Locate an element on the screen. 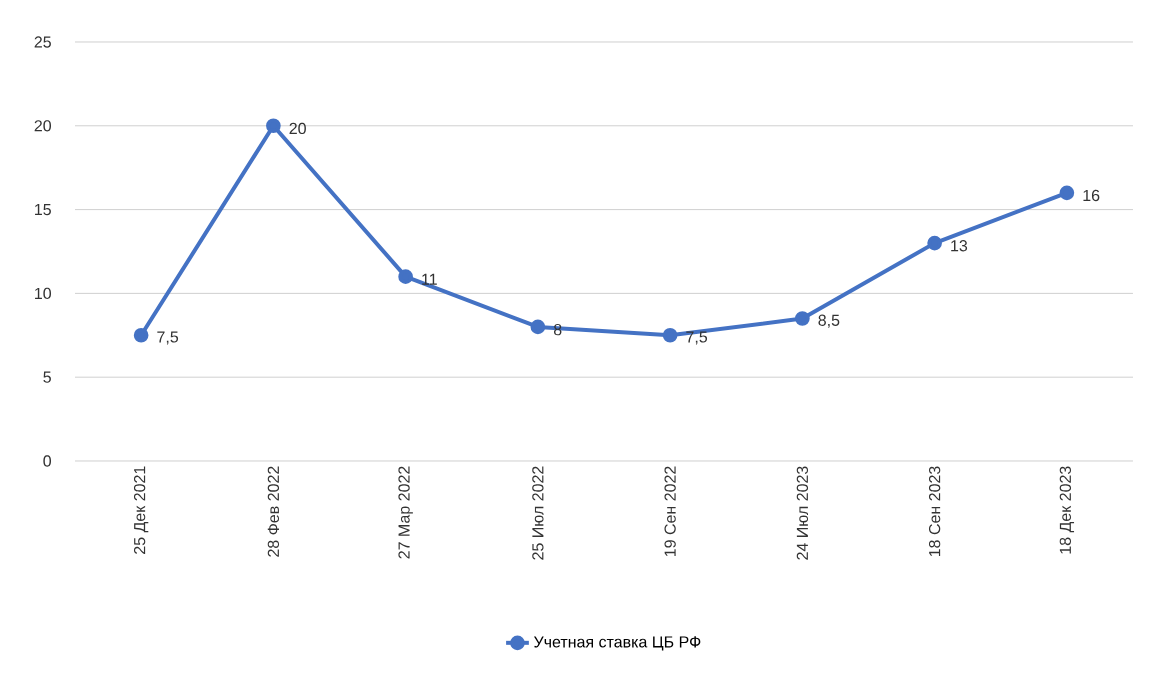 This screenshot has width=1151, height=677. data-label: 16 is located at coordinates (1091, 195).